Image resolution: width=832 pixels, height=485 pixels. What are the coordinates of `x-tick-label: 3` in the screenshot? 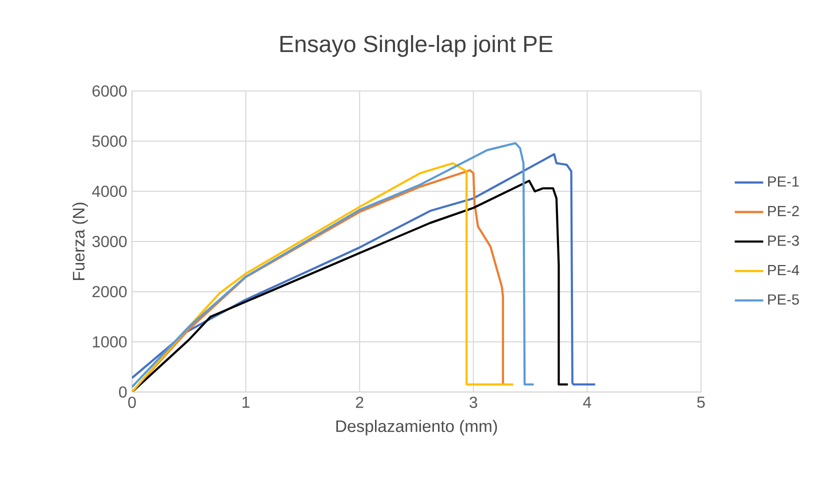 It's located at (474, 402).